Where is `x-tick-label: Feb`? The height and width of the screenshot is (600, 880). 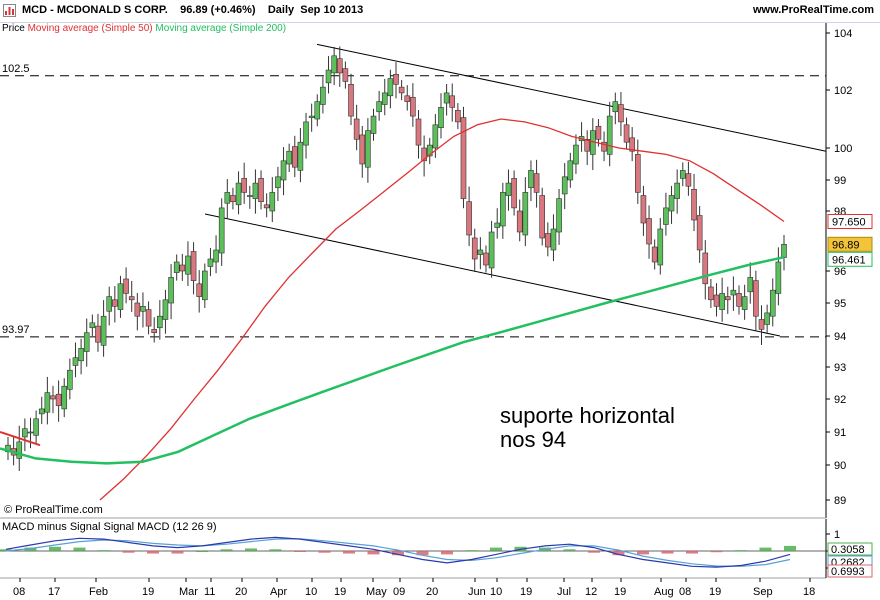
x-tick-label: Feb is located at coordinates (98, 592).